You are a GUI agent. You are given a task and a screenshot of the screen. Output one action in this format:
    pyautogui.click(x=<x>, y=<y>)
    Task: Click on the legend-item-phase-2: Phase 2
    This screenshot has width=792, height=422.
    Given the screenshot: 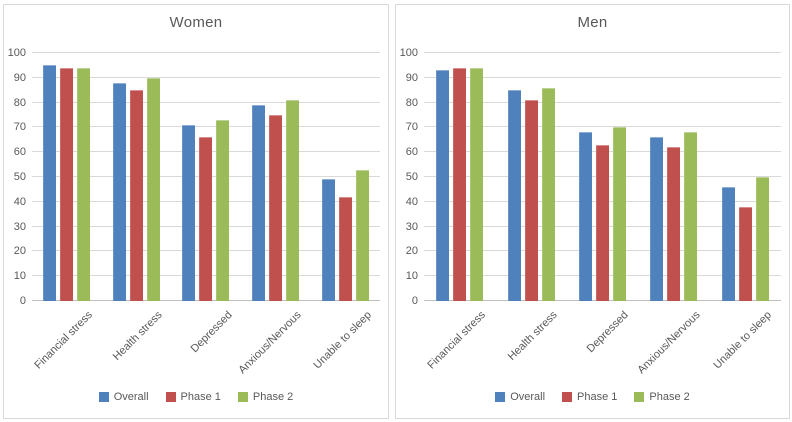 What is the action you would take?
    pyautogui.click(x=662, y=397)
    